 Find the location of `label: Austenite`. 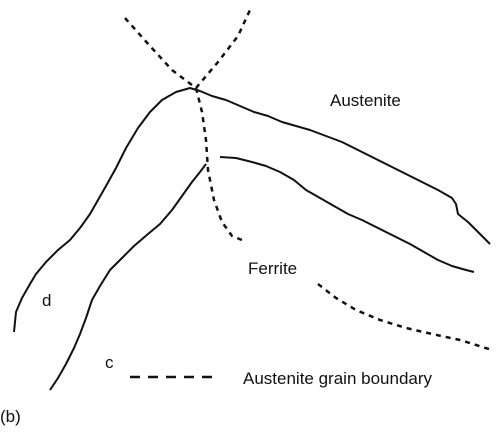

label: Austenite is located at coordinates (365, 100).